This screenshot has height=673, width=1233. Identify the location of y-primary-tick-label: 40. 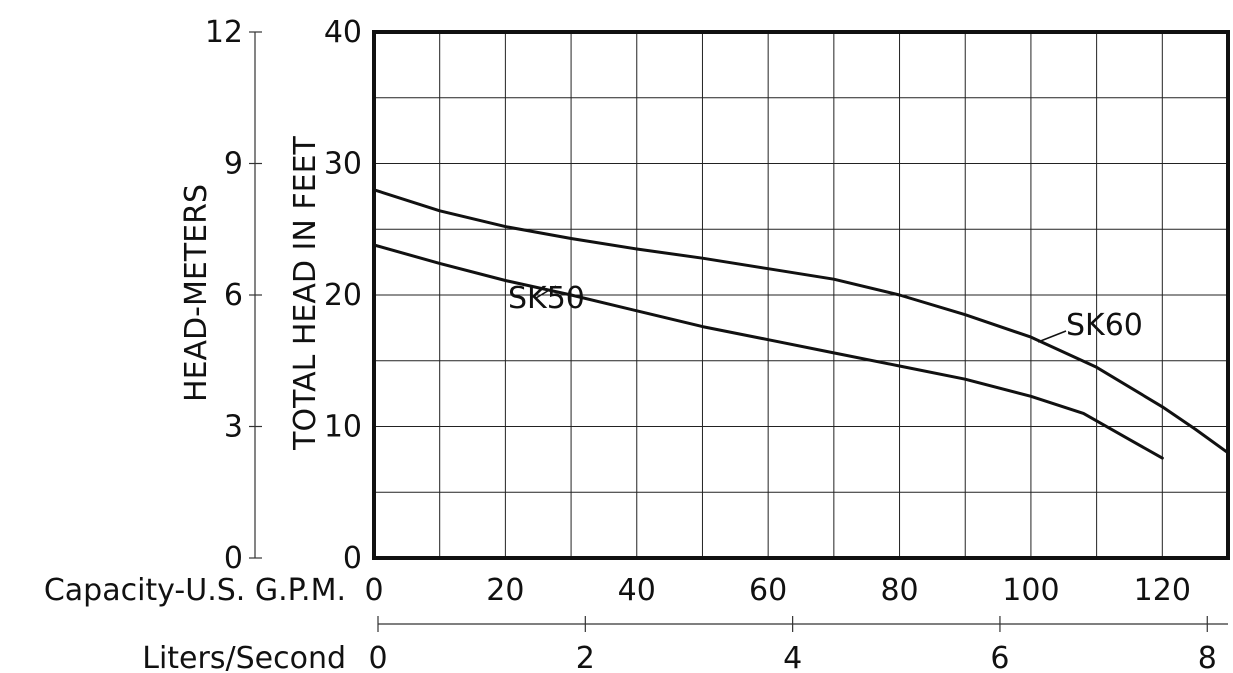
(343, 32).